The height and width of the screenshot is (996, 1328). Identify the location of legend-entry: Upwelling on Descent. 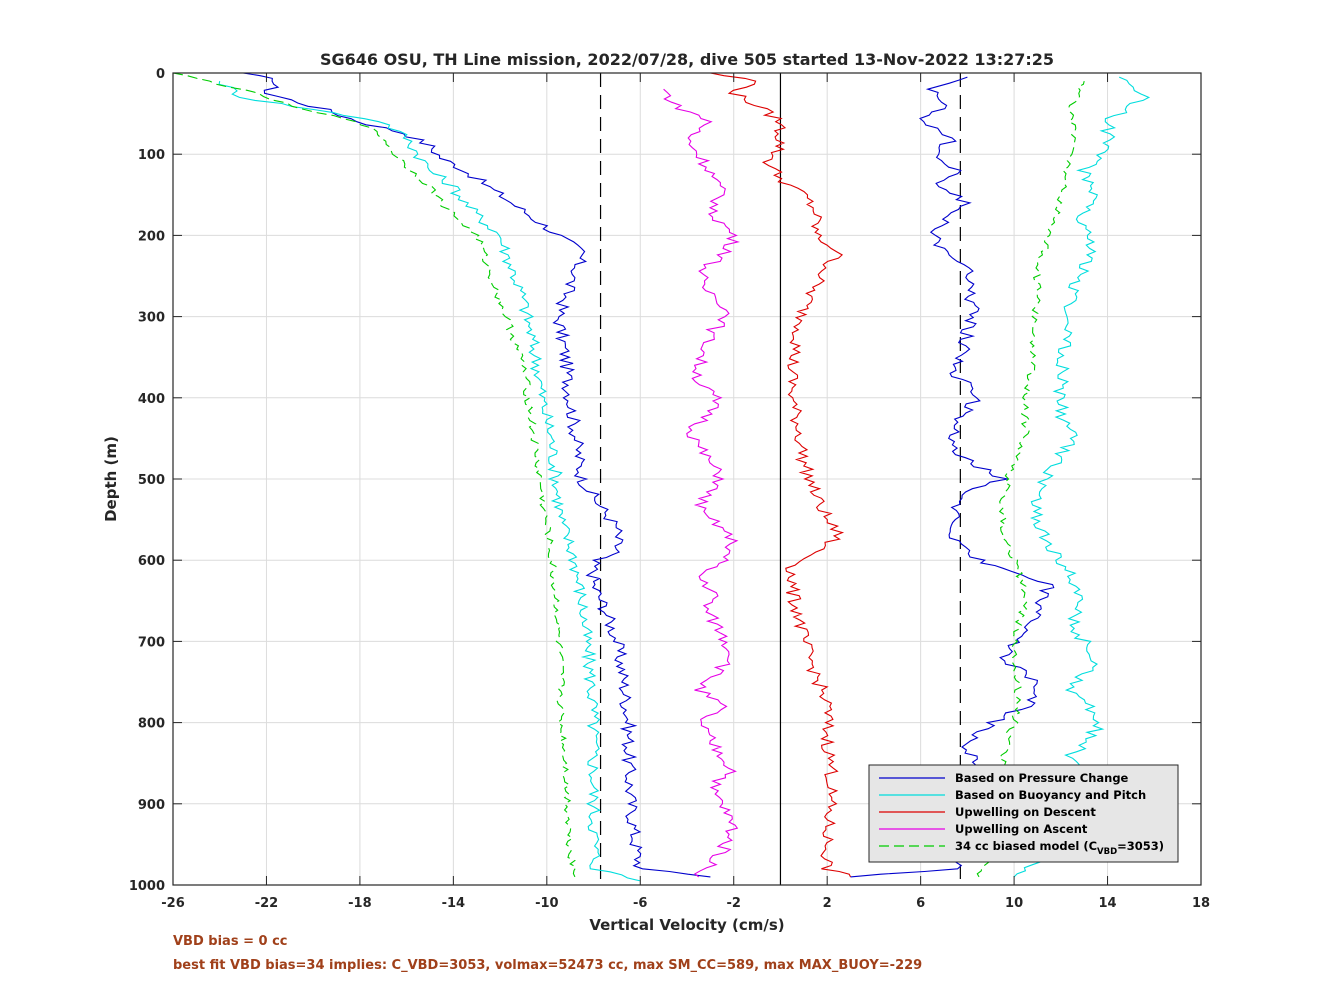
(1025, 812).